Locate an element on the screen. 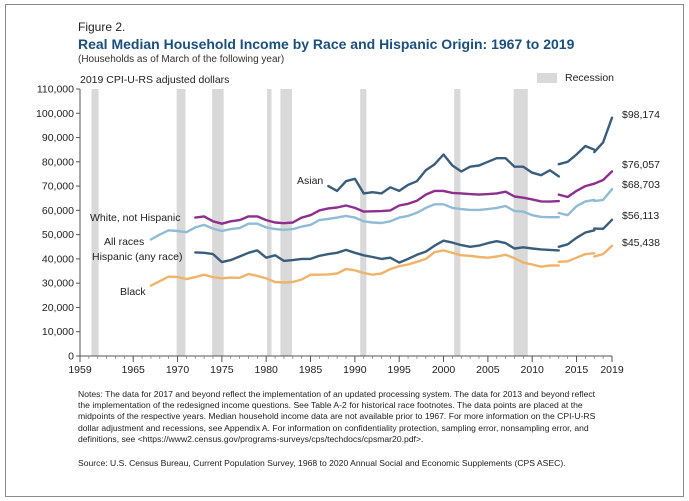  series-label-hispanic-any-race: Hispanic (any race) is located at coordinates (137, 257).